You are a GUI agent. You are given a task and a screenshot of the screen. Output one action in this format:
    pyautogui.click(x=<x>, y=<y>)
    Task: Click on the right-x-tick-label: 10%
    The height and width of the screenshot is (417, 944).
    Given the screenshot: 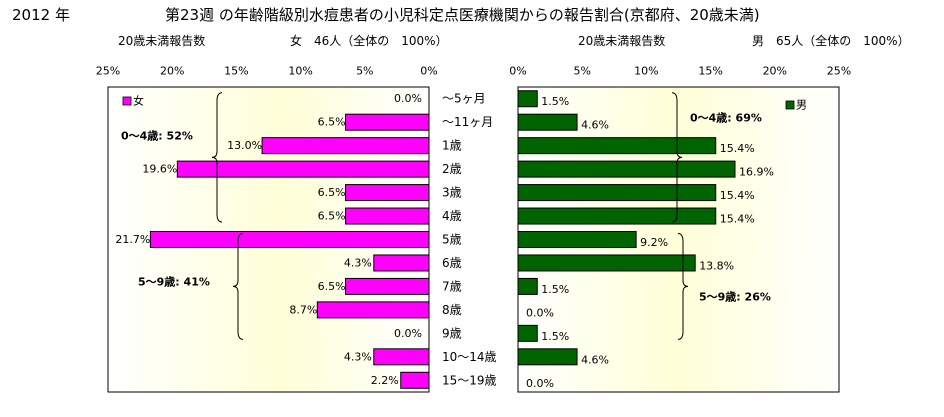 What is the action you would take?
    pyautogui.click(x=646, y=71)
    